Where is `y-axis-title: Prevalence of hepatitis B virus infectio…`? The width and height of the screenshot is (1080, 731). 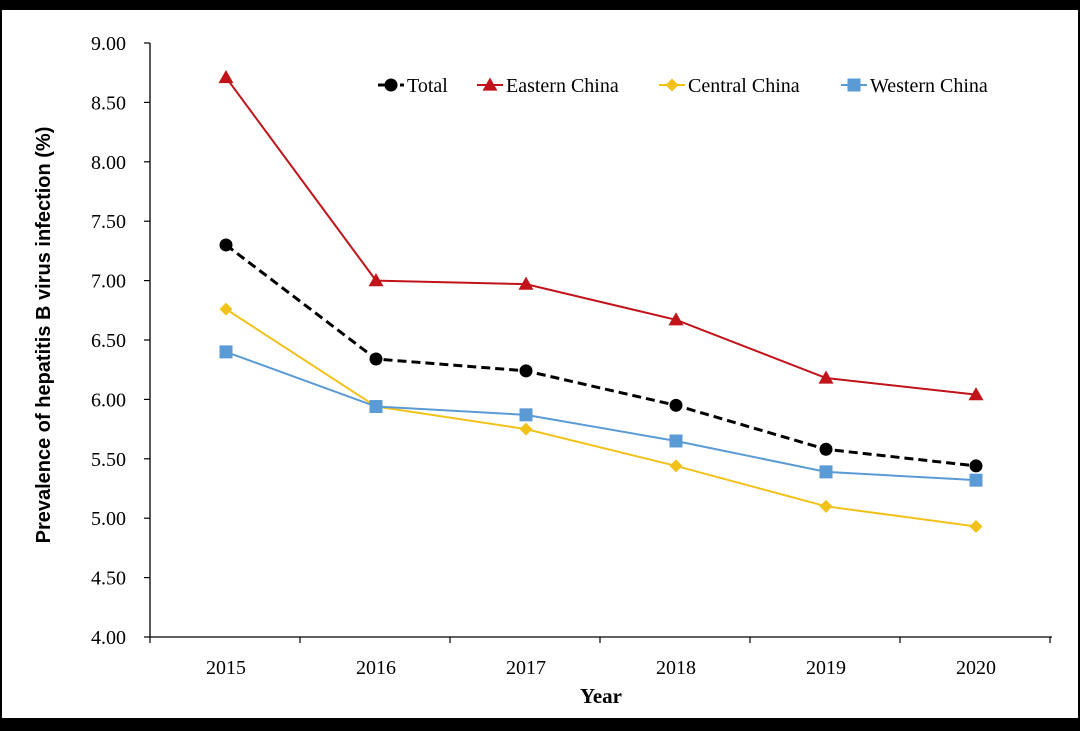
y-axis-title: Prevalence of hepatitis B virus infectio… is located at coordinates (44, 335).